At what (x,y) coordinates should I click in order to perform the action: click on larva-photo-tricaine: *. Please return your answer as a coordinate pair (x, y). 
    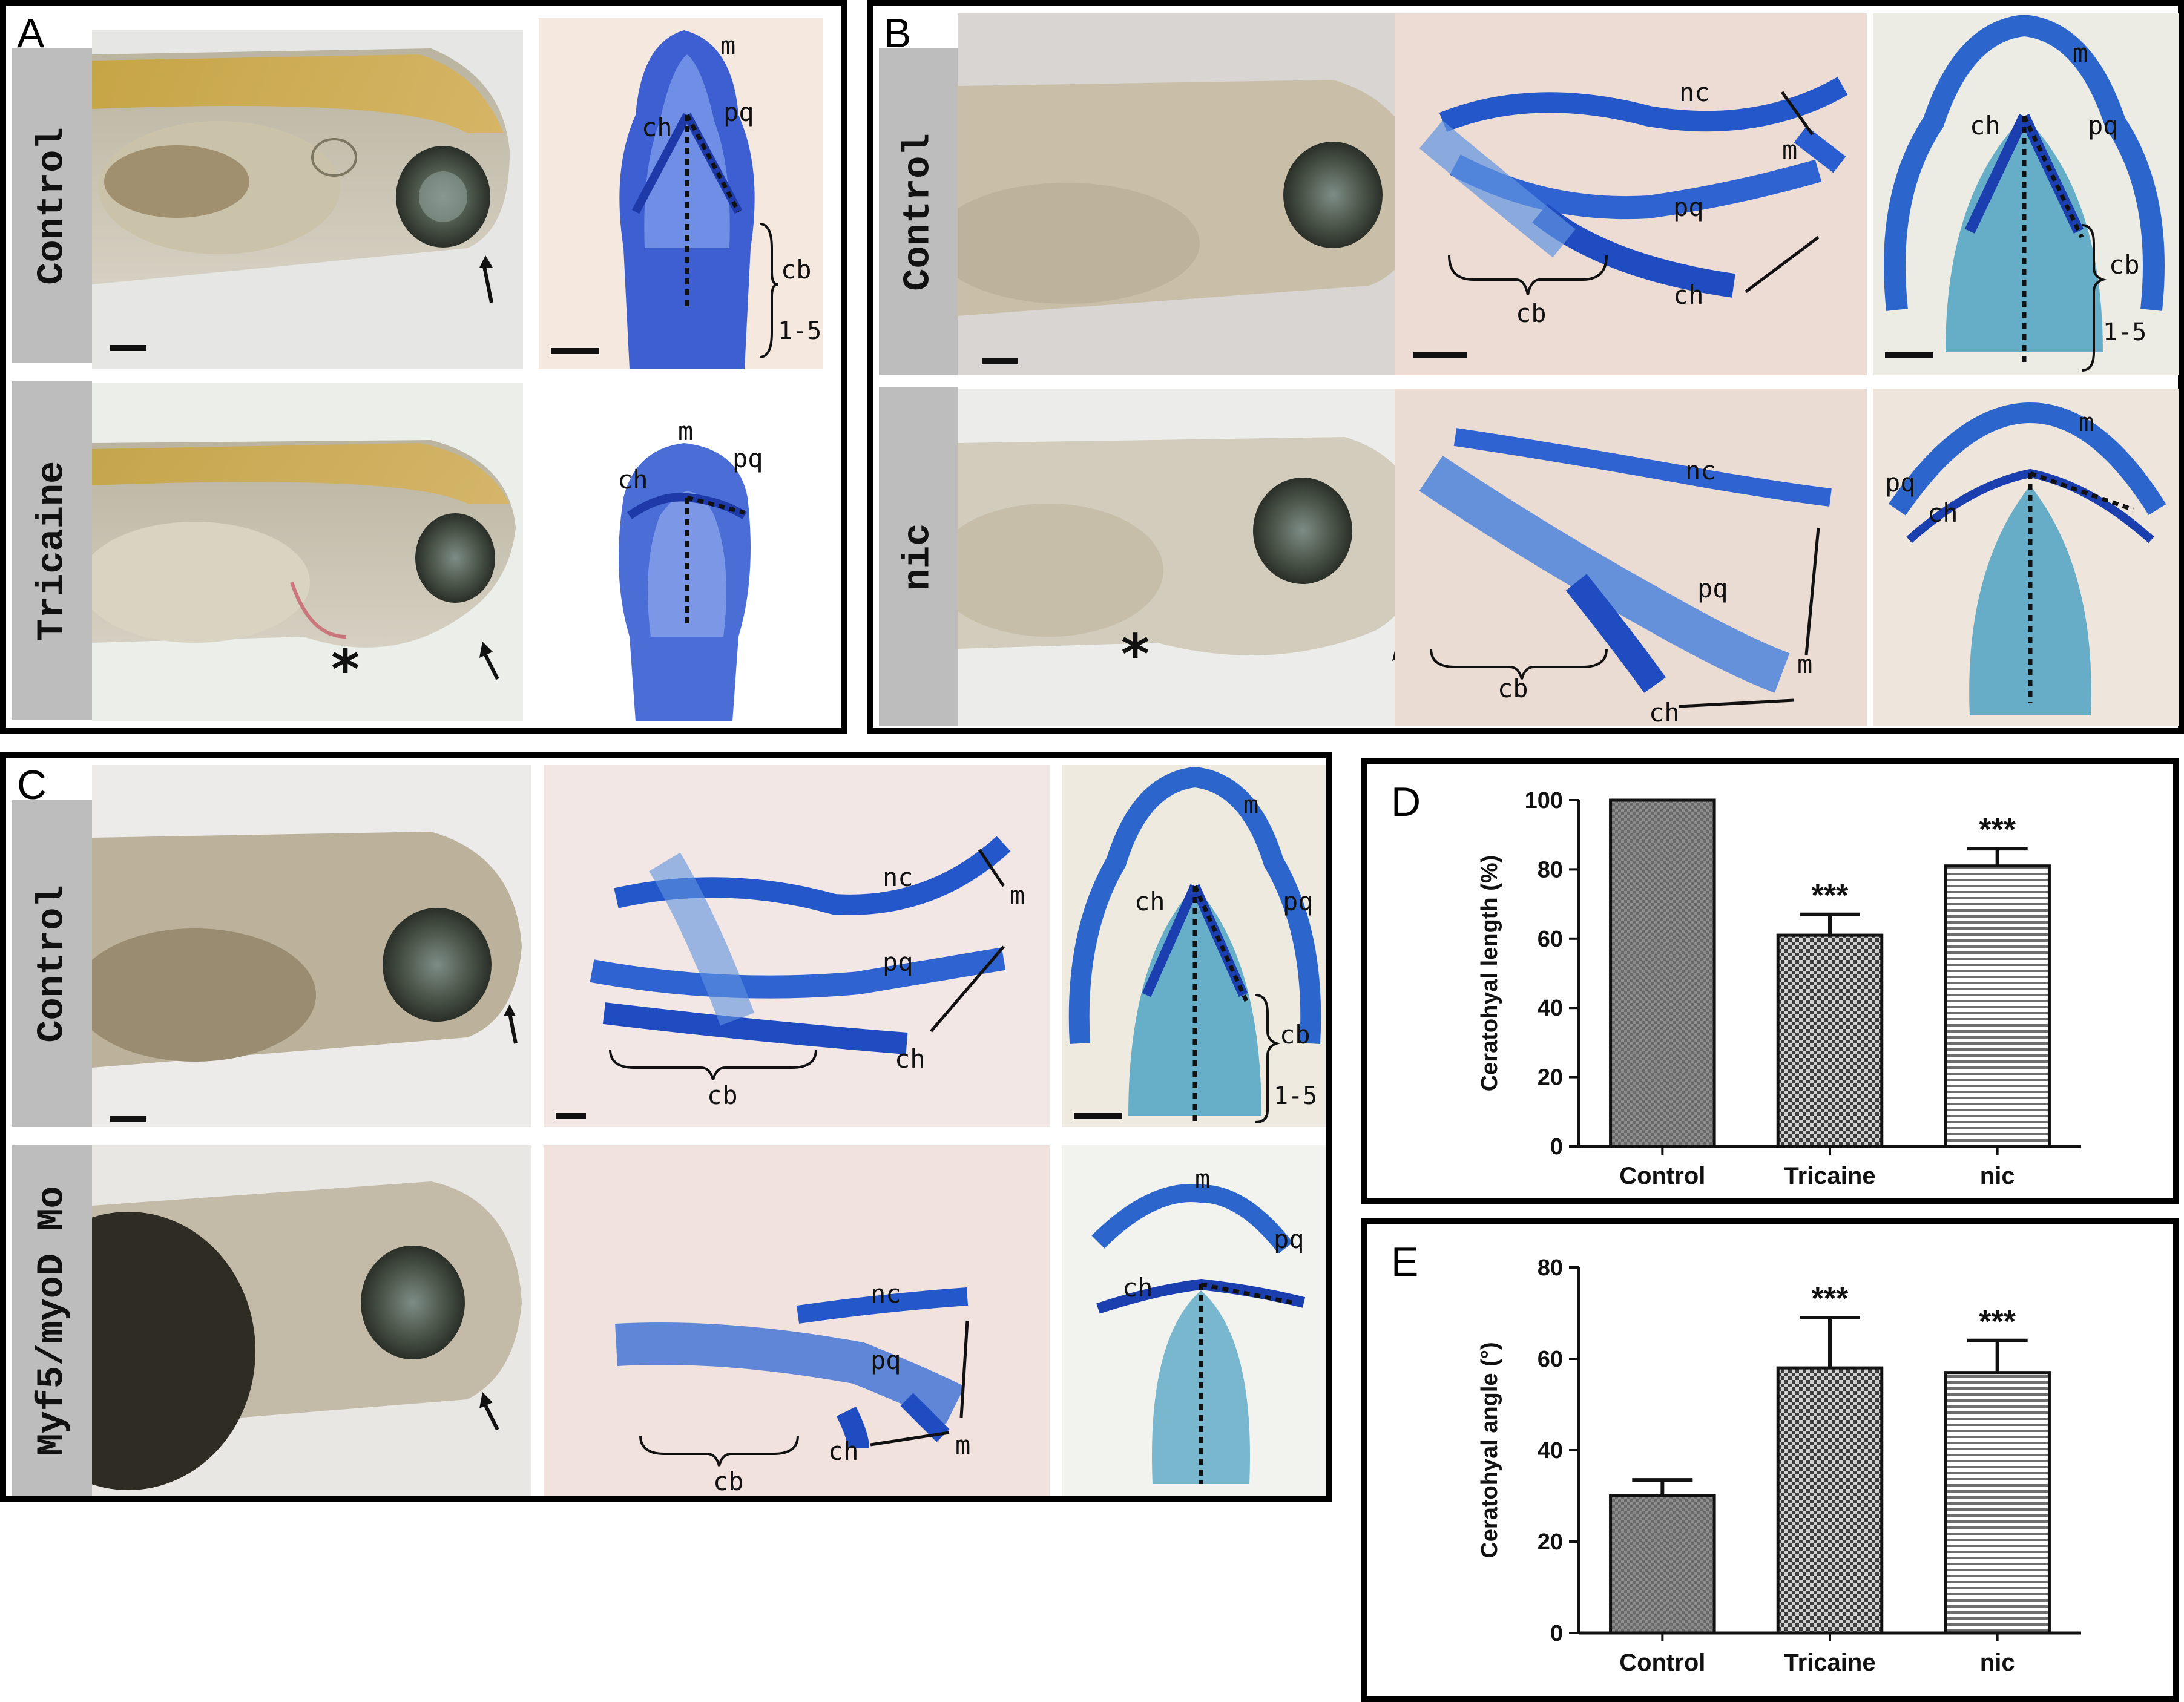
    Looking at the image, I should click on (307, 552).